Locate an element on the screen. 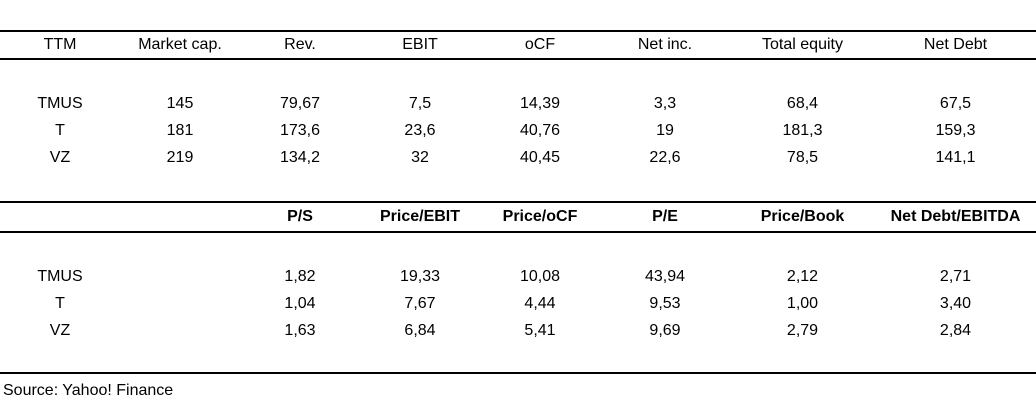  section1-spacer is located at coordinates (518, 75).